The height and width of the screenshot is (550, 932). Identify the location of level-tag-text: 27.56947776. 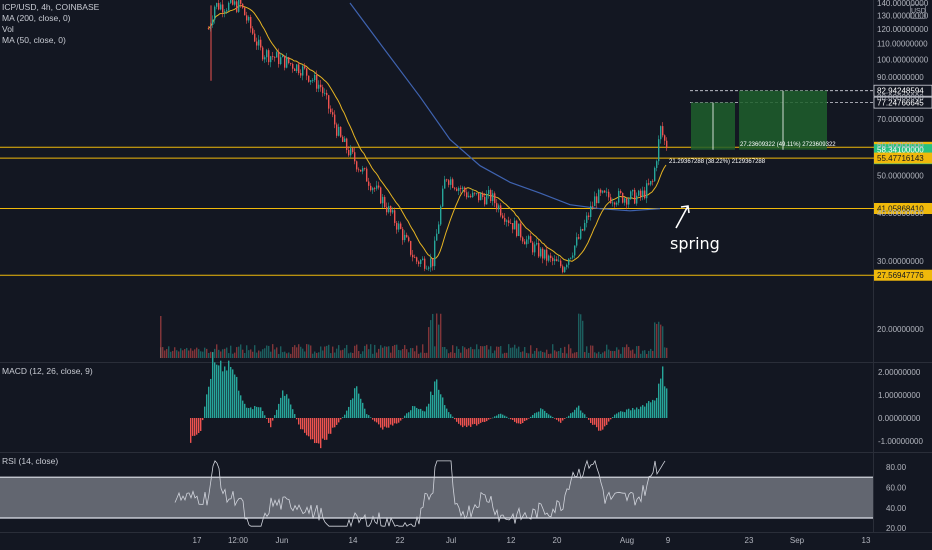
(900, 275).